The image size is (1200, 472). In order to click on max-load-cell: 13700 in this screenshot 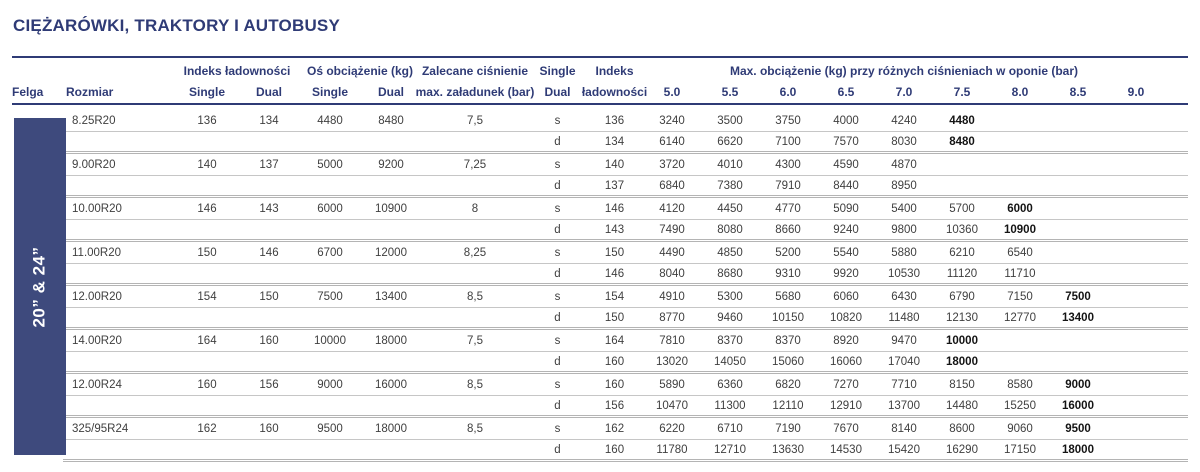, I will do `click(904, 405)`.